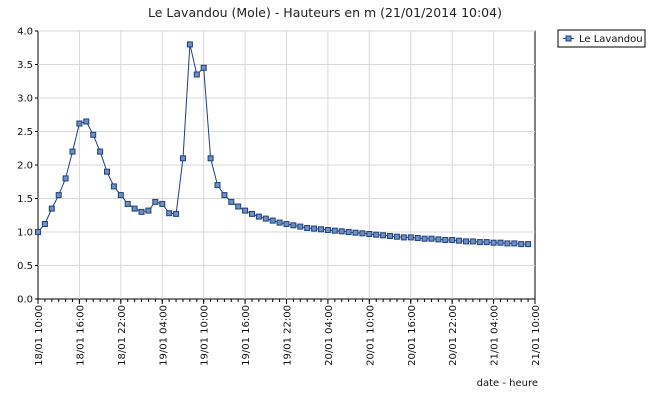 This screenshot has height=400, width=649. Describe the element at coordinates (205, 335) in the screenshot. I see `x-tick-label: 19/01 10:00` at that location.